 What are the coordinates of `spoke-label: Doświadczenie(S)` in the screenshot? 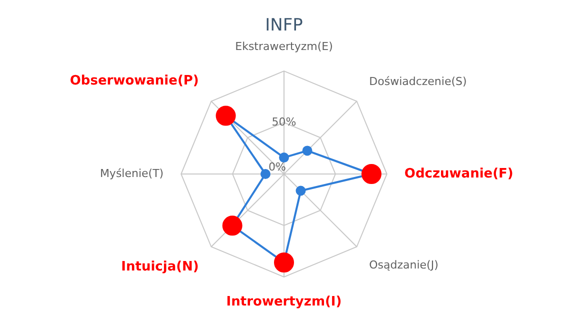 It's located at (418, 81).